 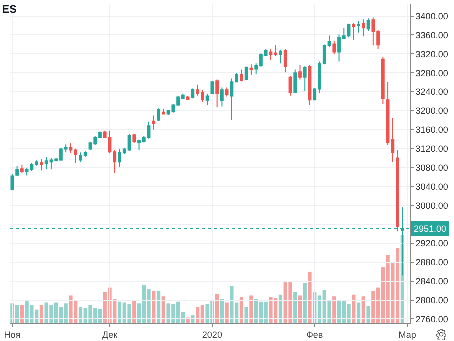 What do you see at coordinates (432, 111) in the screenshot?
I see `y-tick-label: 3200.00` at bounding box center [432, 111].